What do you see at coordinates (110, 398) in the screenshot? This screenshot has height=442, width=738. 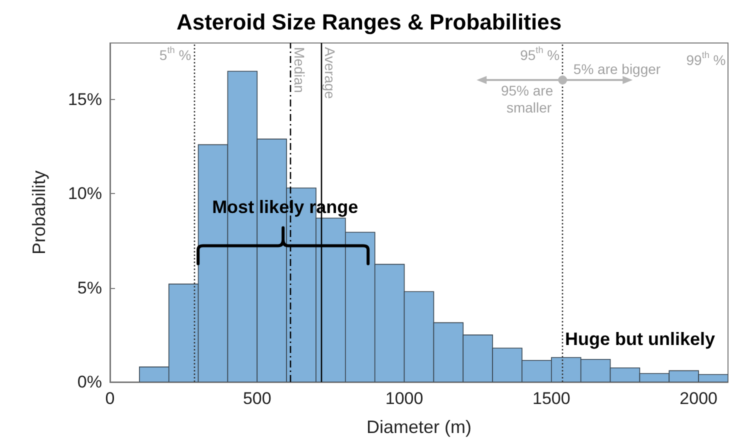 I see `x-tick-label: 0` at bounding box center [110, 398].